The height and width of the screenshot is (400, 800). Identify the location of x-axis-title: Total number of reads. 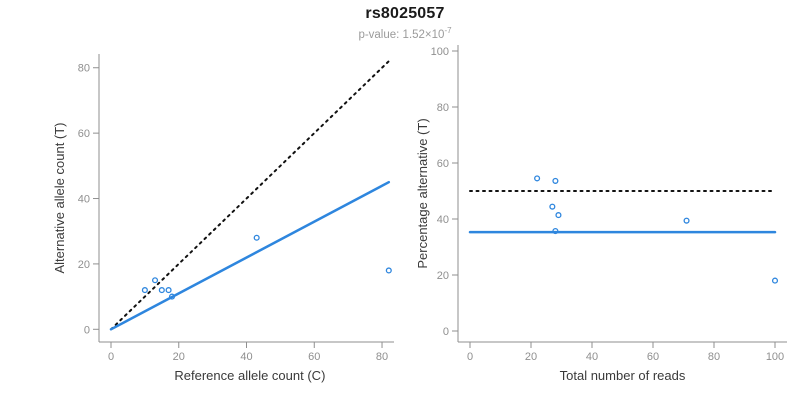
(623, 375).